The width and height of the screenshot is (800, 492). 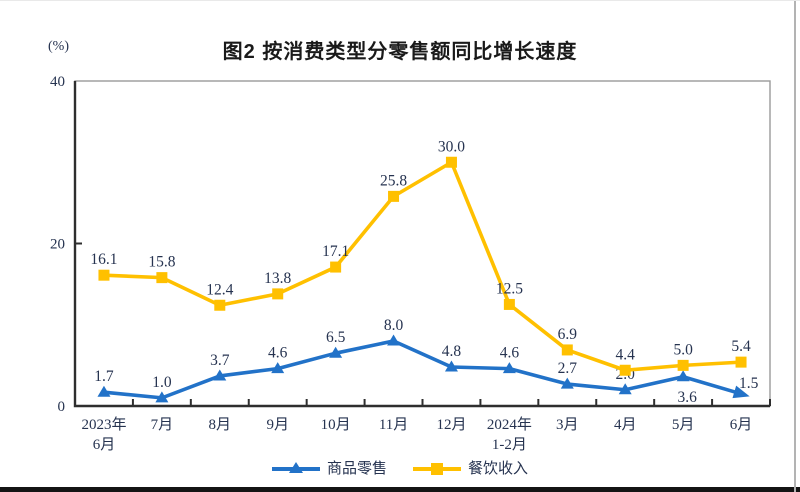 What do you see at coordinates (277, 425) in the screenshot?
I see `svg-text: 9月` at bounding box center [277, 425].